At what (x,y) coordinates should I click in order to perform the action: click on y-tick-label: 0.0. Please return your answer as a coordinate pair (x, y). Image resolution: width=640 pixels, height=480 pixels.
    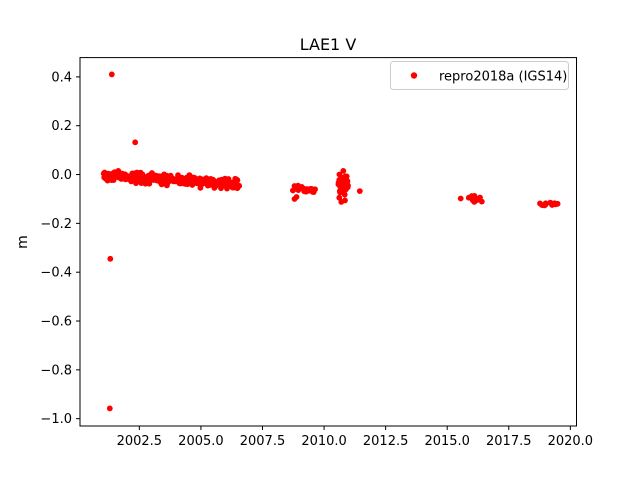
    Looking at the image, I should click on (61, 175).